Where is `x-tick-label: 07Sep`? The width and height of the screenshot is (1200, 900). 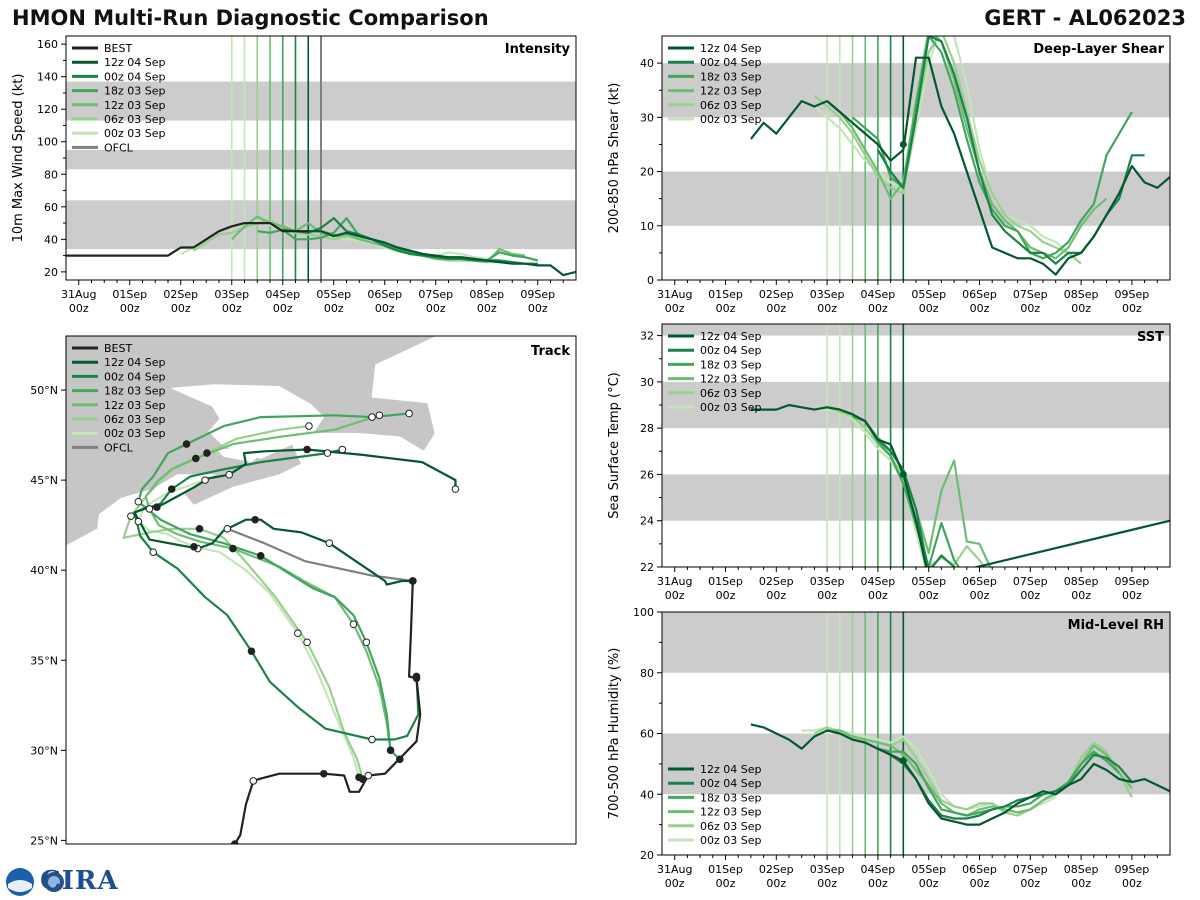
x-tick-label: 07Sep is located at coordinates (435, 294).